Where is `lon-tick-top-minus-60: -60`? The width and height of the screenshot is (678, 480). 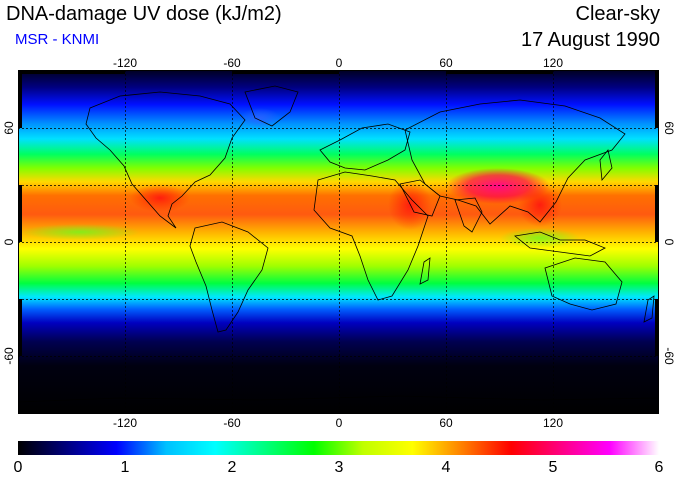
lon-tick-top-minus-60: -60 is located at coordinates (232, 63).